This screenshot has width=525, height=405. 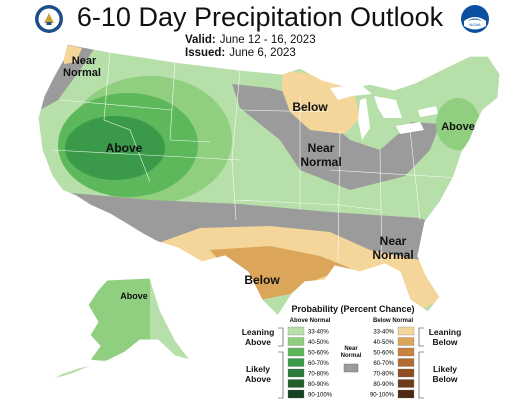 What do you see at coordinates (134, 296) in the screenshot?
I see `label-above-alaska: Above` at bounding box center [134, 296].